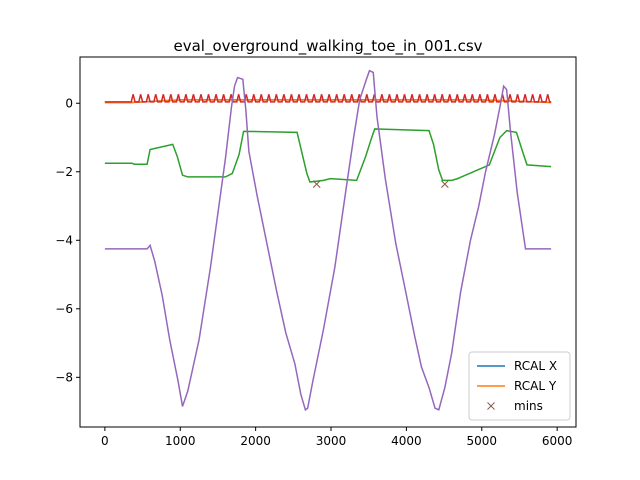 This screenshot has width=640, height=480. I want to click on y-tick-label: −8, so click(64, 377).